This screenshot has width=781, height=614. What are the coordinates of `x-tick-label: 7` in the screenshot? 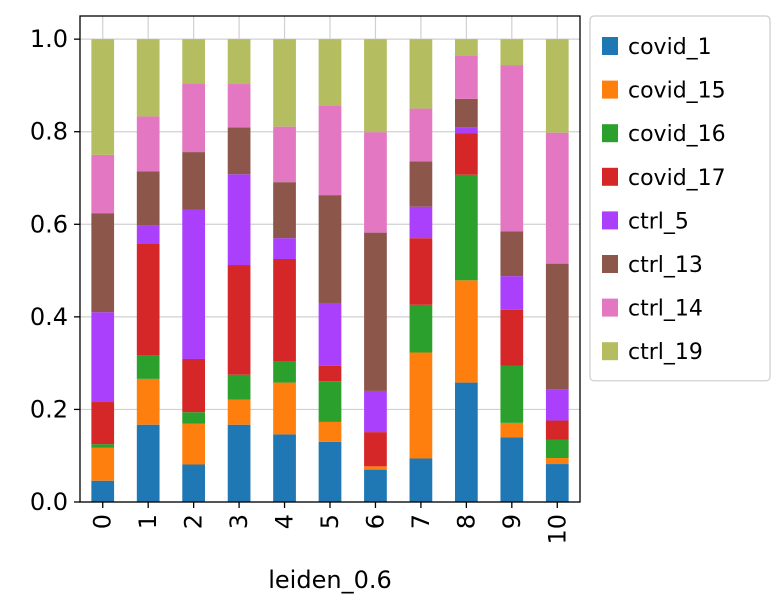 It's located at (421, 521).